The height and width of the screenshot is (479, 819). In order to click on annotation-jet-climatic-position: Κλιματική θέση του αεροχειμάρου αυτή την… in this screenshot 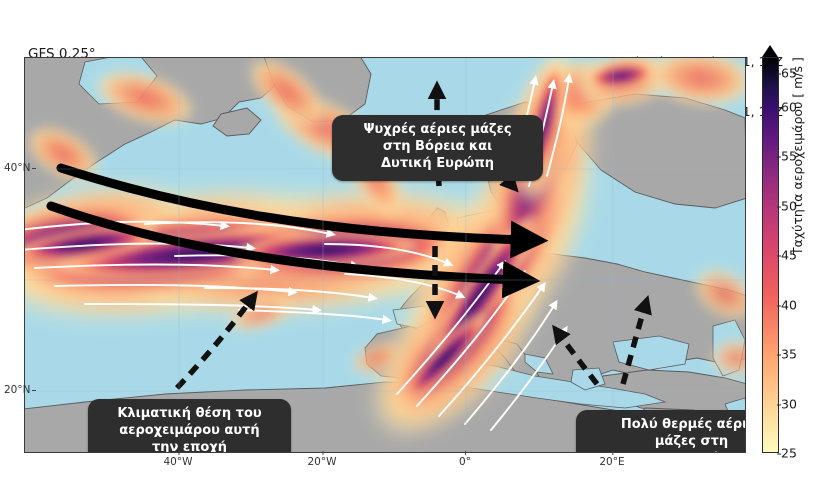, I will do `click(189, 425)`.